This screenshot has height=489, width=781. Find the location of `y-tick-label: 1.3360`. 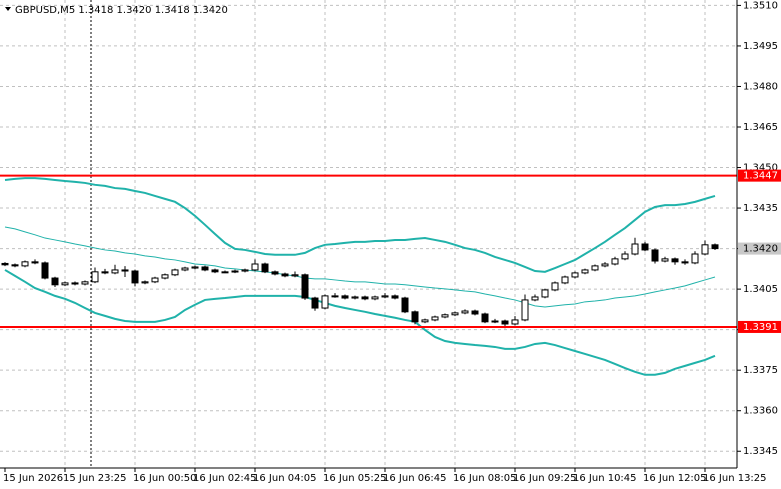

y-tick-label: 1.3360 is located at coordinates (760, 411).